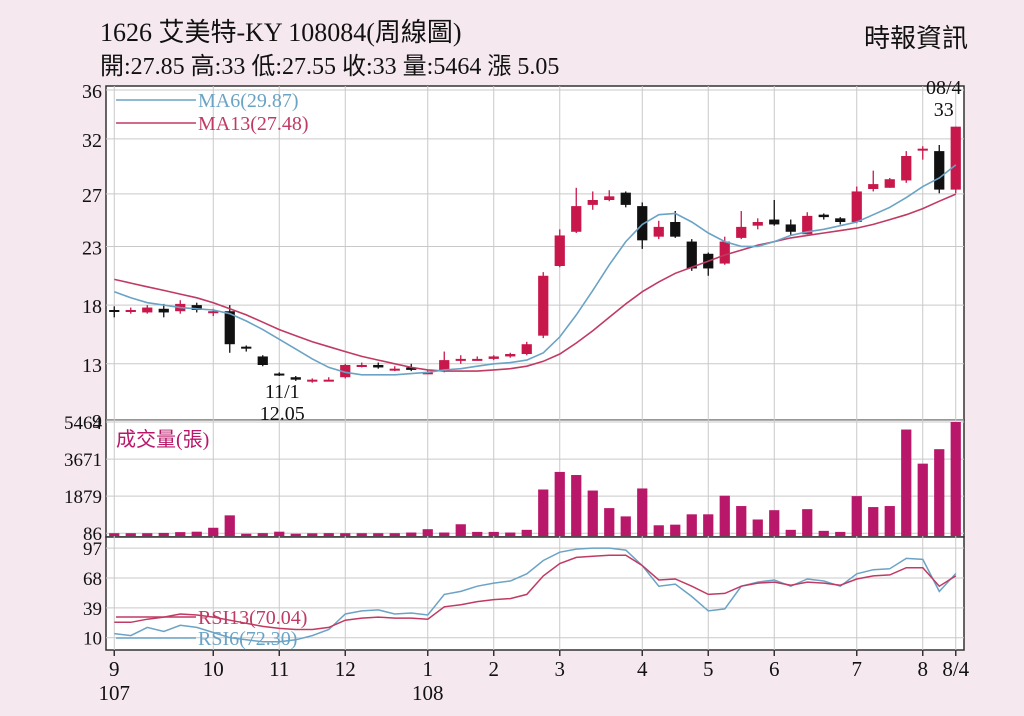 Image resolution: width=1024 pixels, height=716 pixels. Describe the element at coordinates (955, 669) in the screenshot. I see `x-tick-label: 8/4` at that location.